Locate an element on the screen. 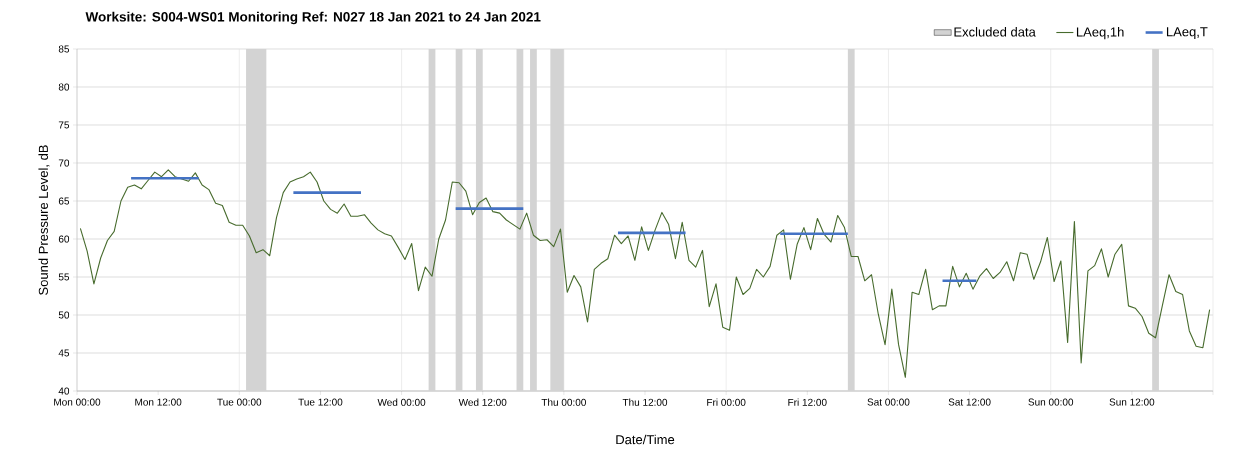 Image resolution: width=1235 pixels, height=464 pixels. x-tick-label: Sun 12:00 is located at coordinates (1132, 402).